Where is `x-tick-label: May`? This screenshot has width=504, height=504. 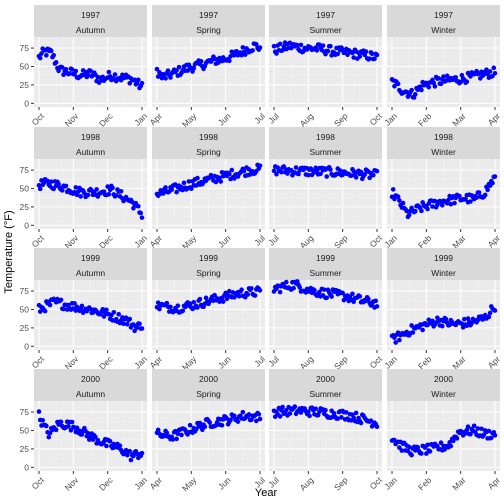
x-tick-label: May is located at coordinates (189, 483).